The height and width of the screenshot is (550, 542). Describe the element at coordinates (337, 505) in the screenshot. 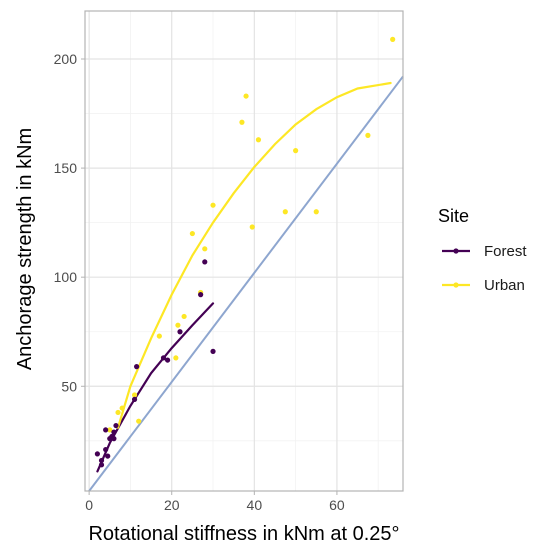

I see `x-tick-label: 60` at that location.